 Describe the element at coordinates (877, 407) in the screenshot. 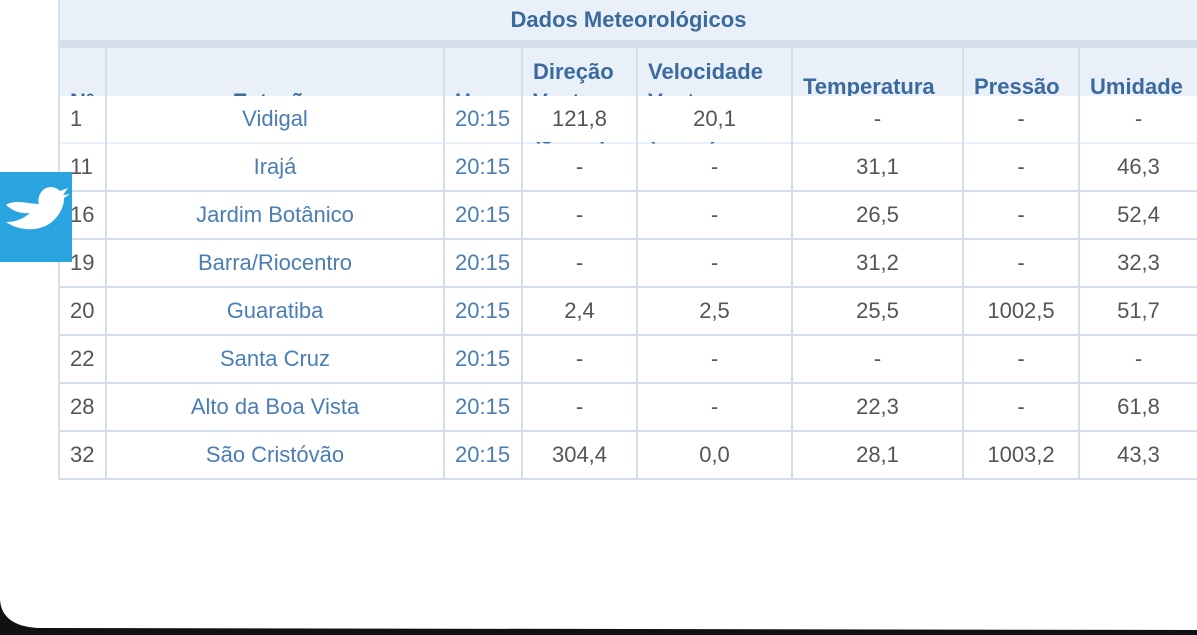

I see `table-cell: 22,3` at that location.